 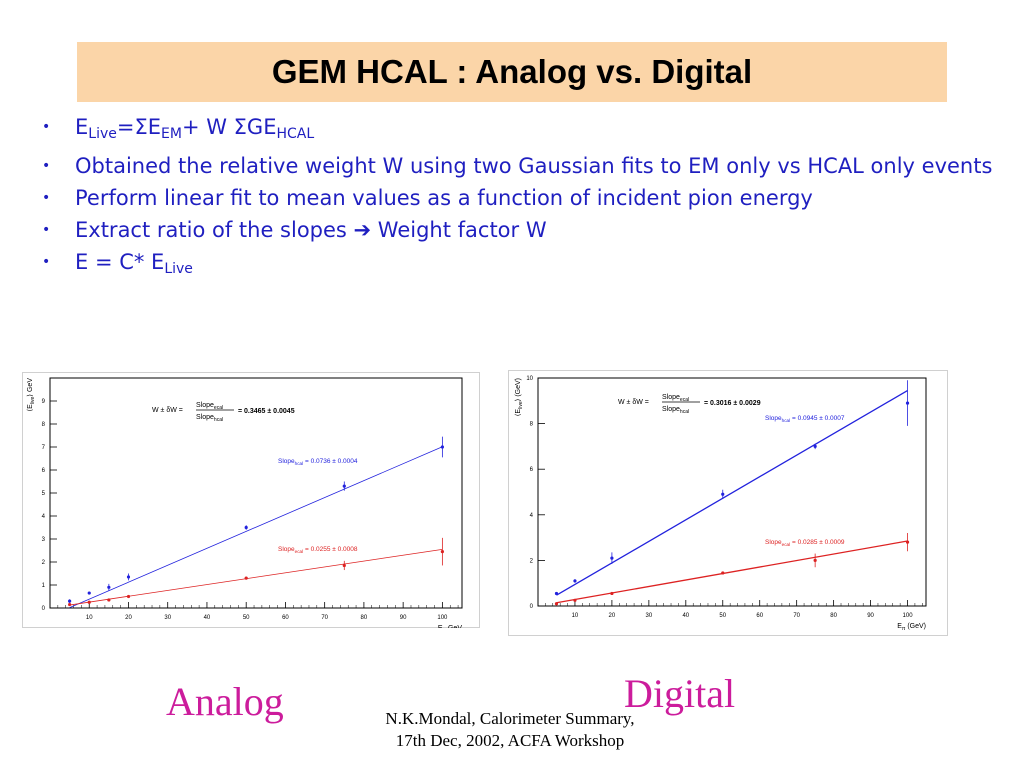 What do you see at coordinates (44, 563) in the screenshot?
I see `y-tick-label: 2` at bounding box center [44, 563].